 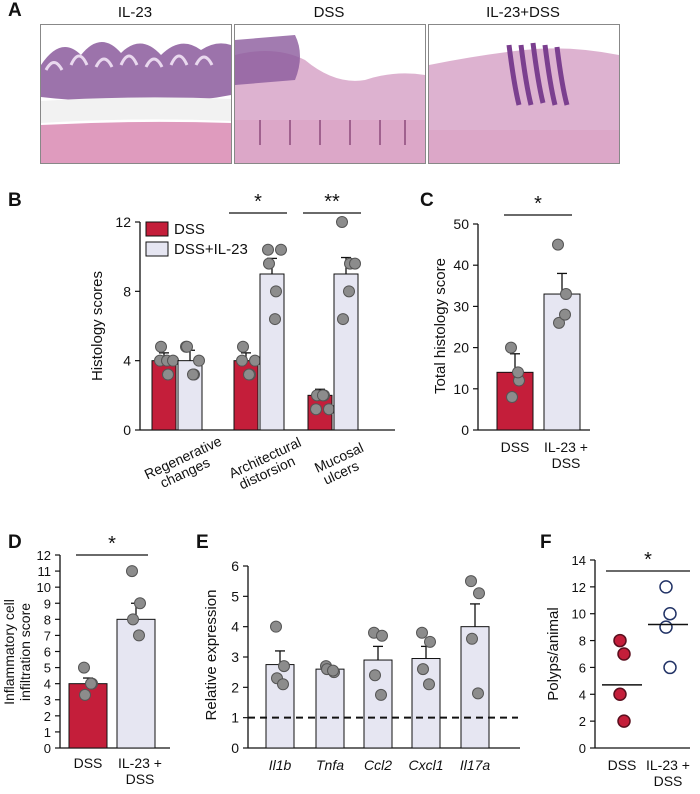 I want to click on panel-letter-c: C, so click(x=427, y=200).